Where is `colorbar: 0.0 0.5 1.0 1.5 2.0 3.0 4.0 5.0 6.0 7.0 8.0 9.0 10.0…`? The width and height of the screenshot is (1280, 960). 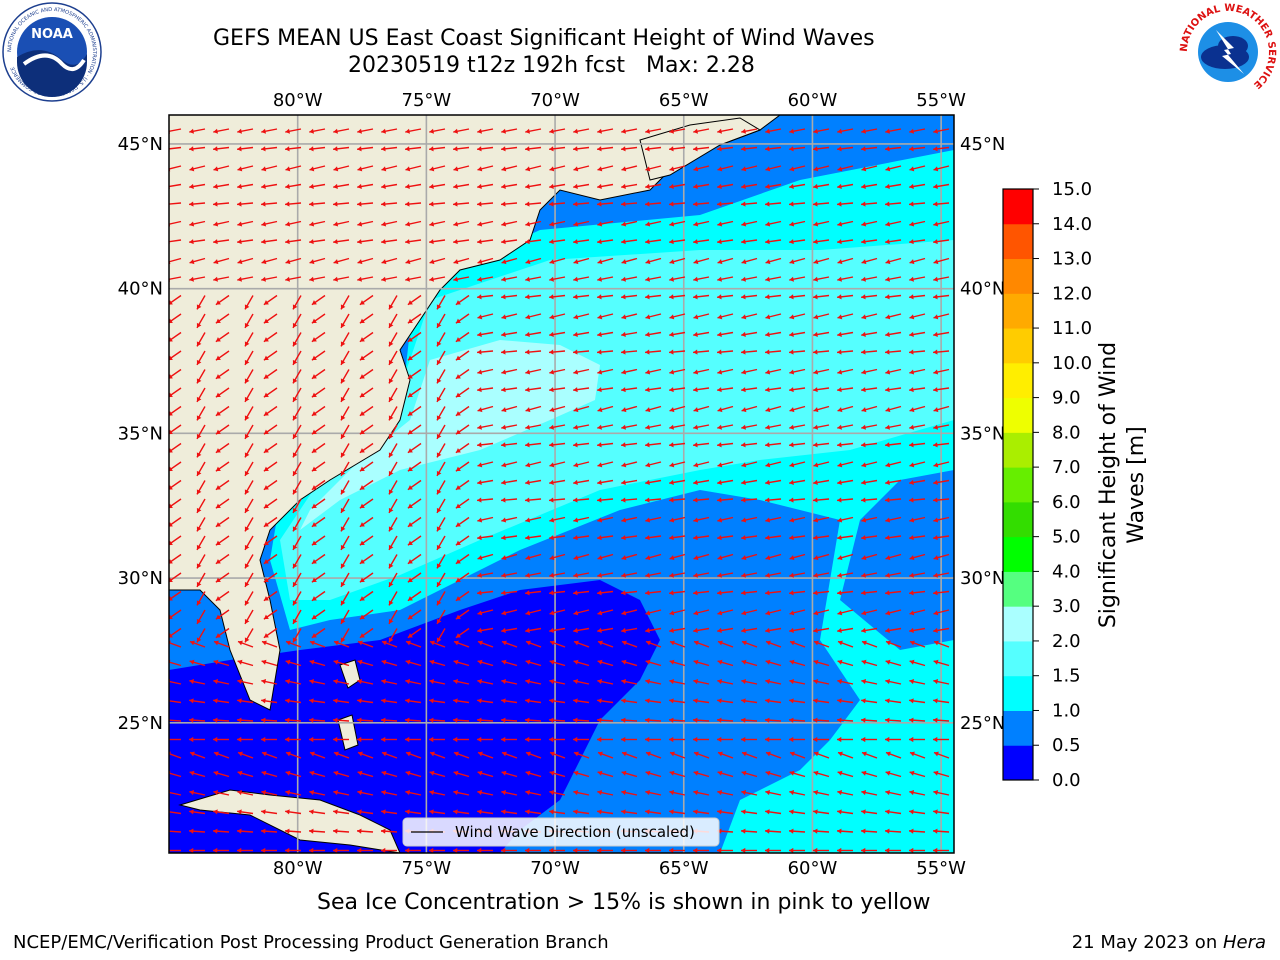 colorbar: 0.0 0.5 1.0 1.5 2.0 3.0 4.0 5.0 6.0 7.0 8.0 9.0 10.0… is located at coordinates (1075, 485).